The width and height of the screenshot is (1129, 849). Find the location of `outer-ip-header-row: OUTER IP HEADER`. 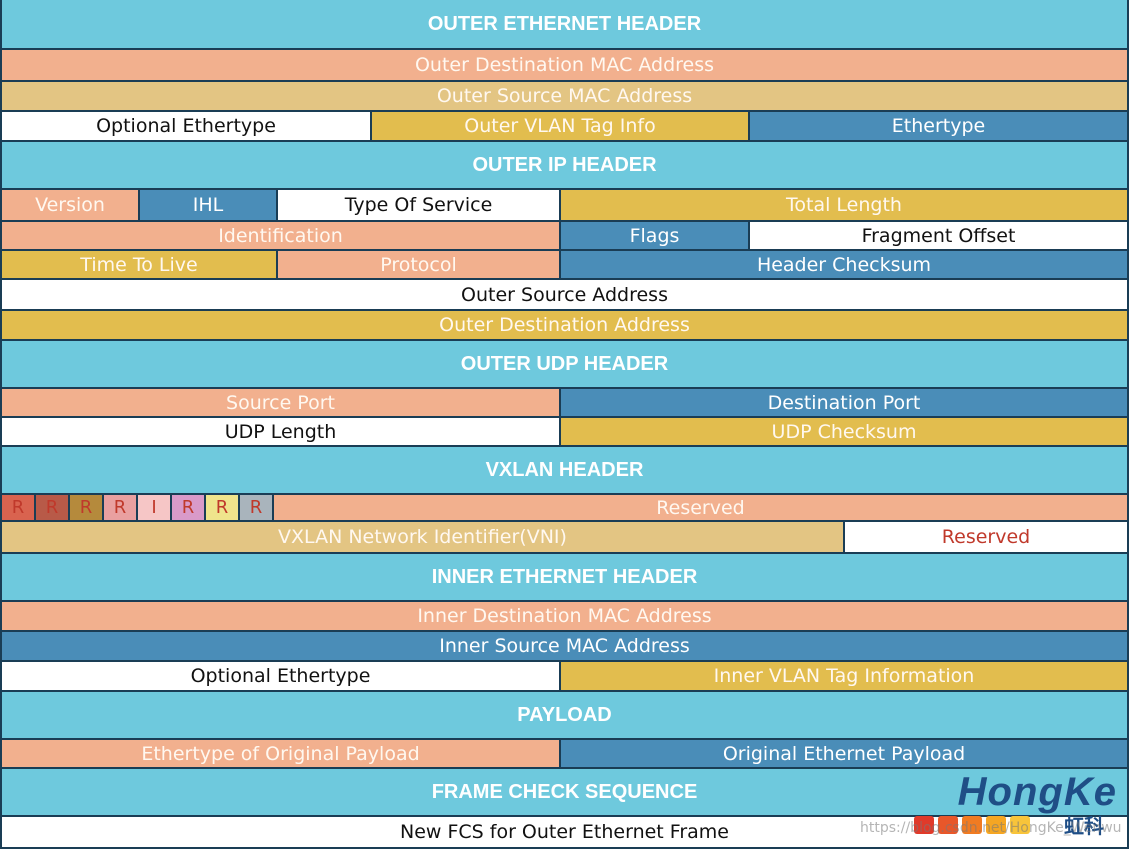

outer-ip-header-row: OUTER IP HEADER is located at coordinates (564, 165).